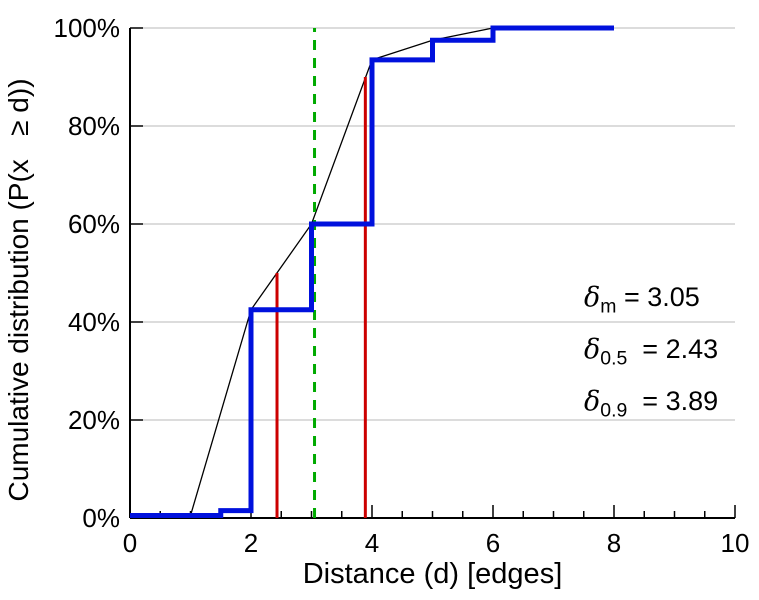 This screenshot has height=600, width=759. What do you see at coordinates (608, 306) in the screenshot?
I see `delta-subscript: m` at bounding box center [608, 306].